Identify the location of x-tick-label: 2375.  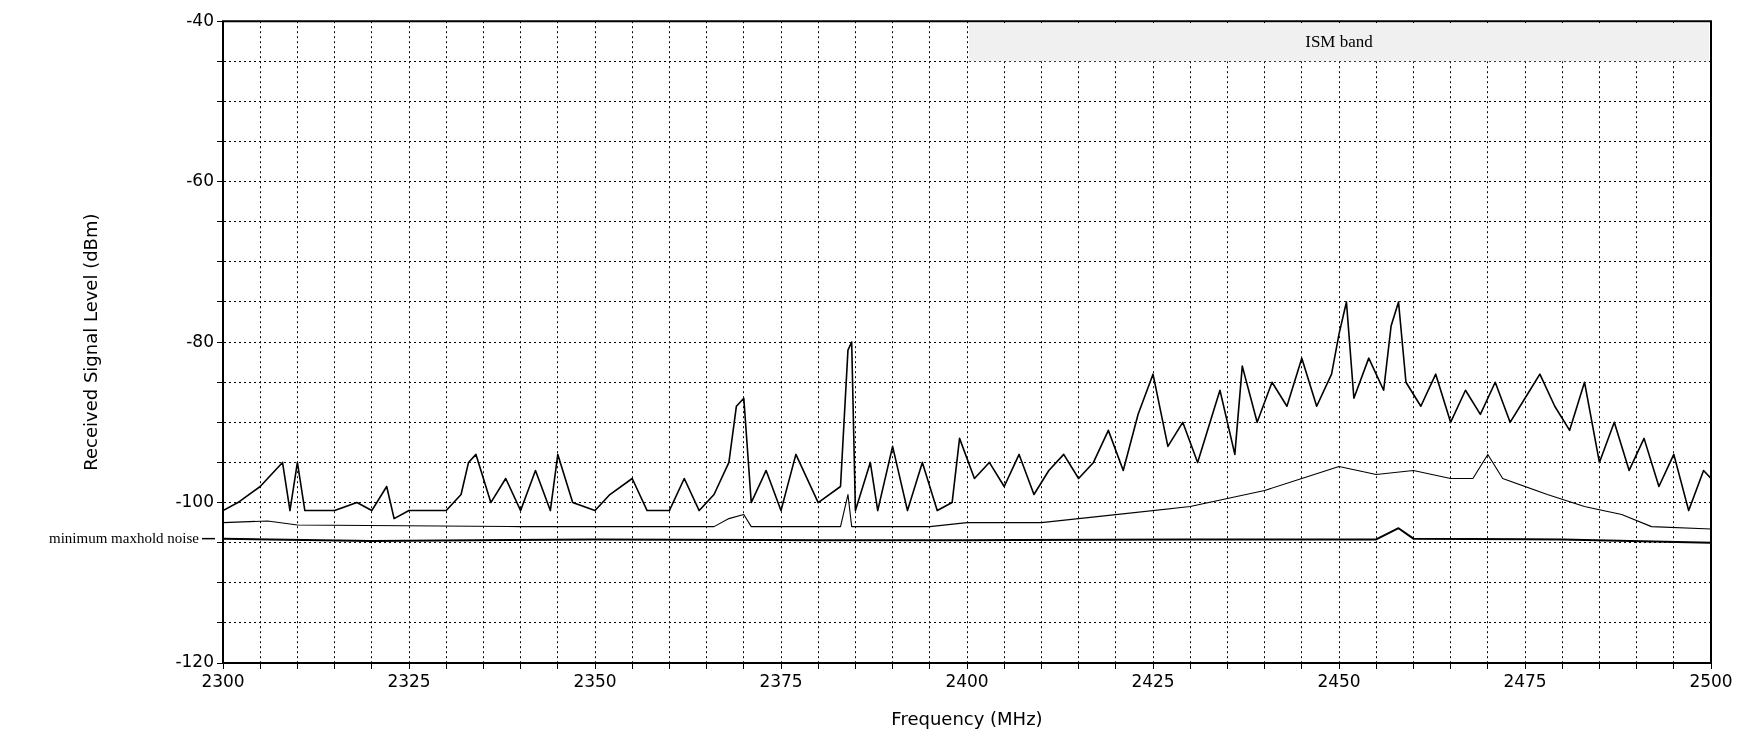
(781, 680).